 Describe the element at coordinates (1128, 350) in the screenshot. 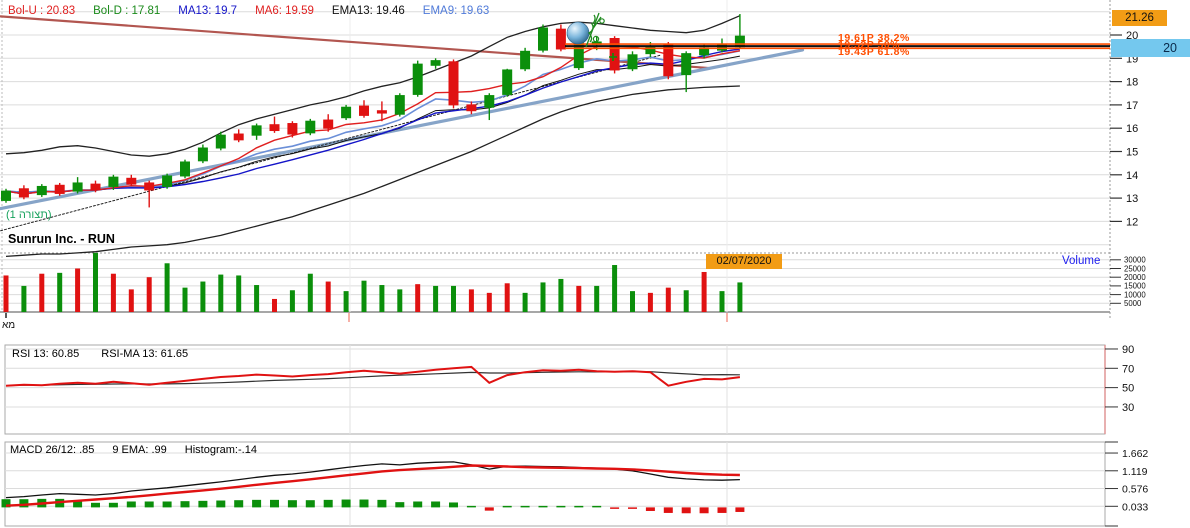

I see `rsi-tick-label: 90` at that location.